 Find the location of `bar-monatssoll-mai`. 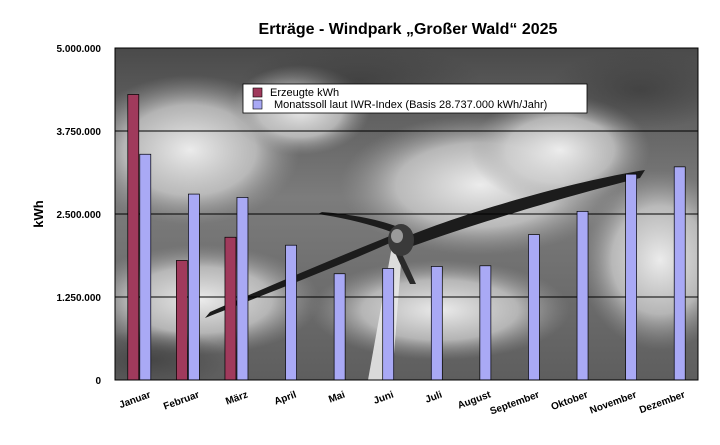

bar-monatssoll-mai is located at coordinates (339, 327).